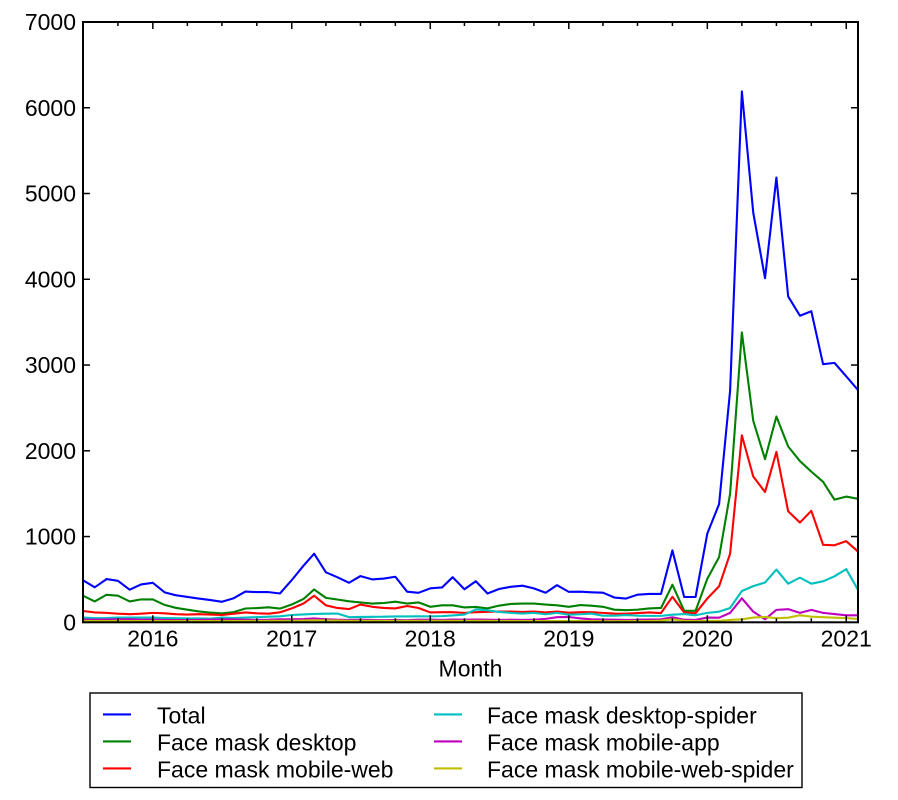 The height and width of the screenshot is (800, 898). I want to click on svg-text: 0, so click(69, 622).